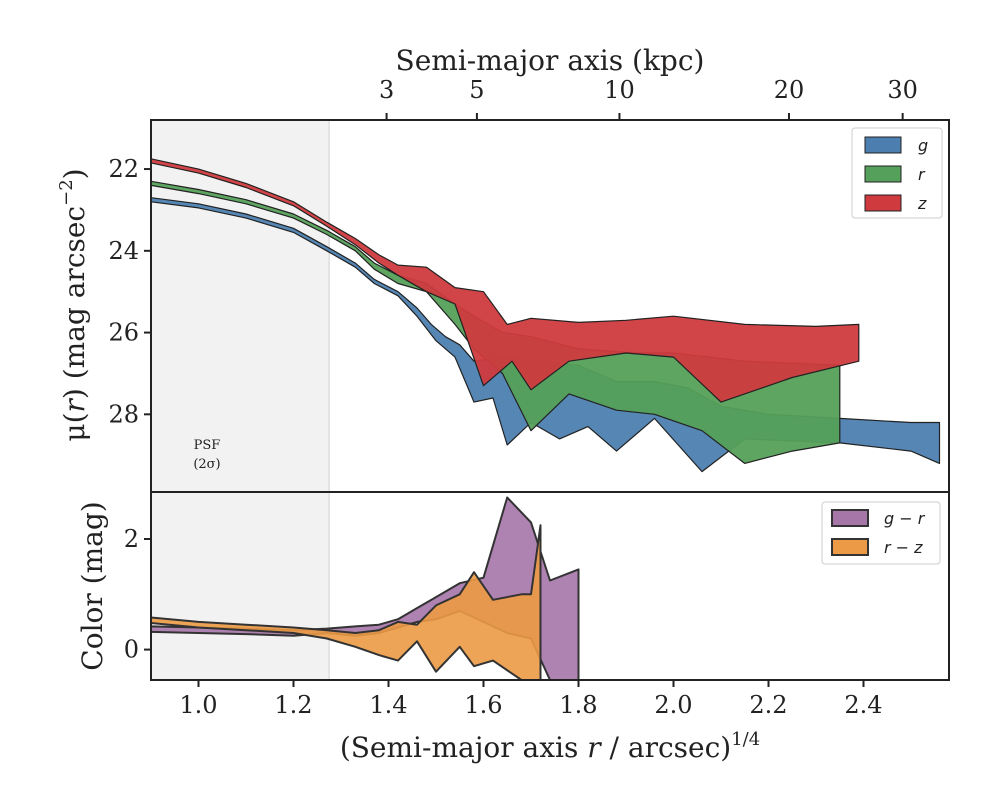 Image resolution: width=1000 pixels, height=800 pixels. What do you see at coordinates (902, 90) in the screenshot?
I see `top-xtick-label-30: 30` at bounding box center [902, 90].